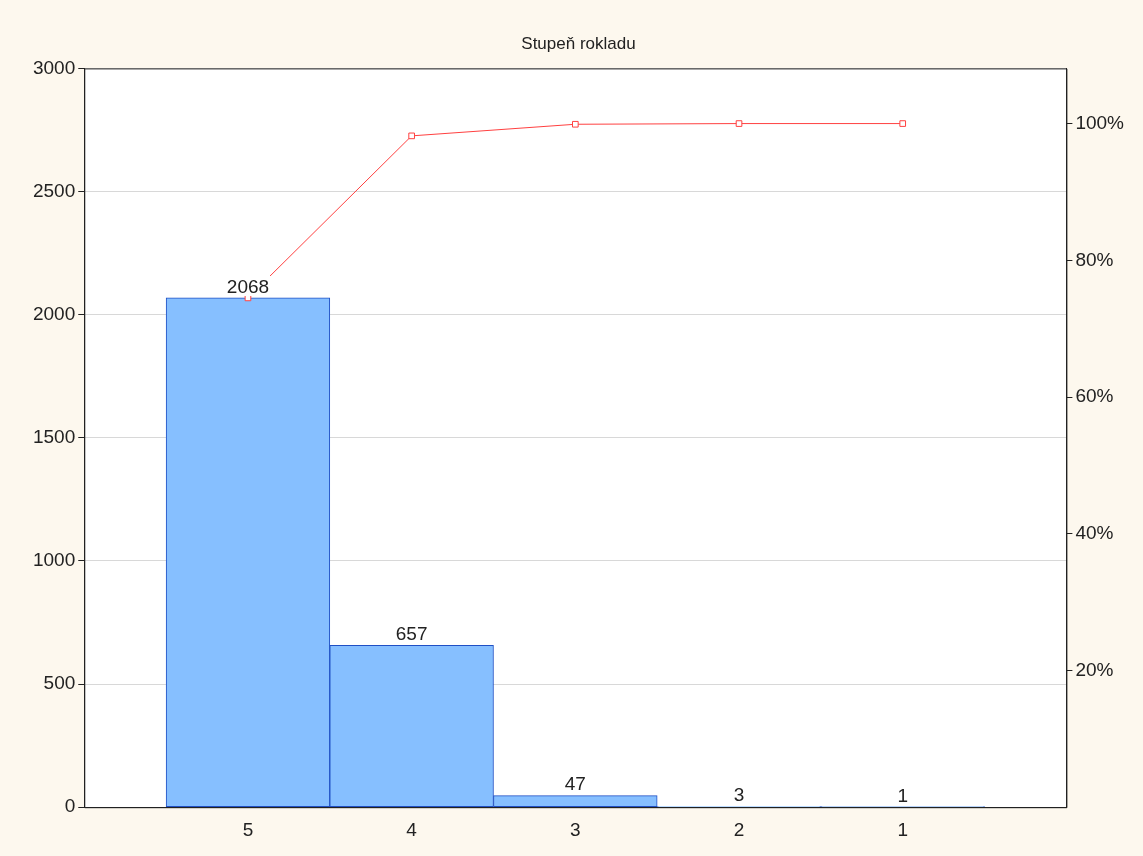  Describe the element at coordinates (1094, 532) in the screenshot. I see `y2-tick-label: 40%` at that location.